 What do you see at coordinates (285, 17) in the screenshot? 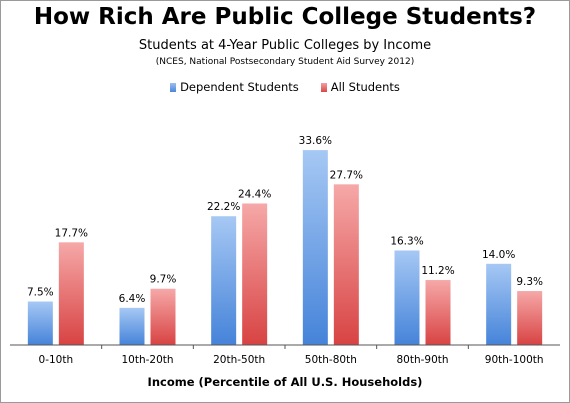
I see `chart-title: How Rich Are Public College Students?` at bounding box center [285, 17].